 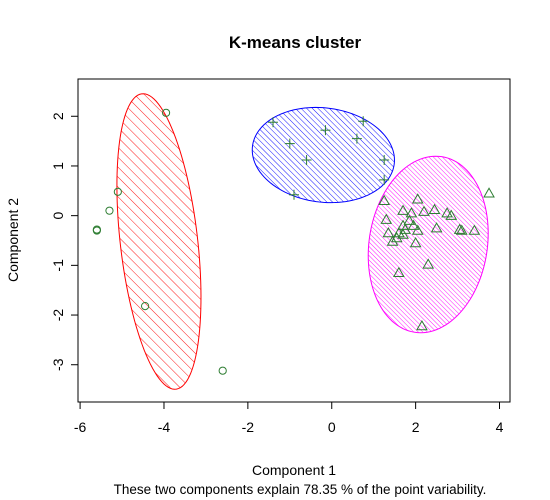 I want to click on x-tick-label: -4, so click(x=164, y=427).